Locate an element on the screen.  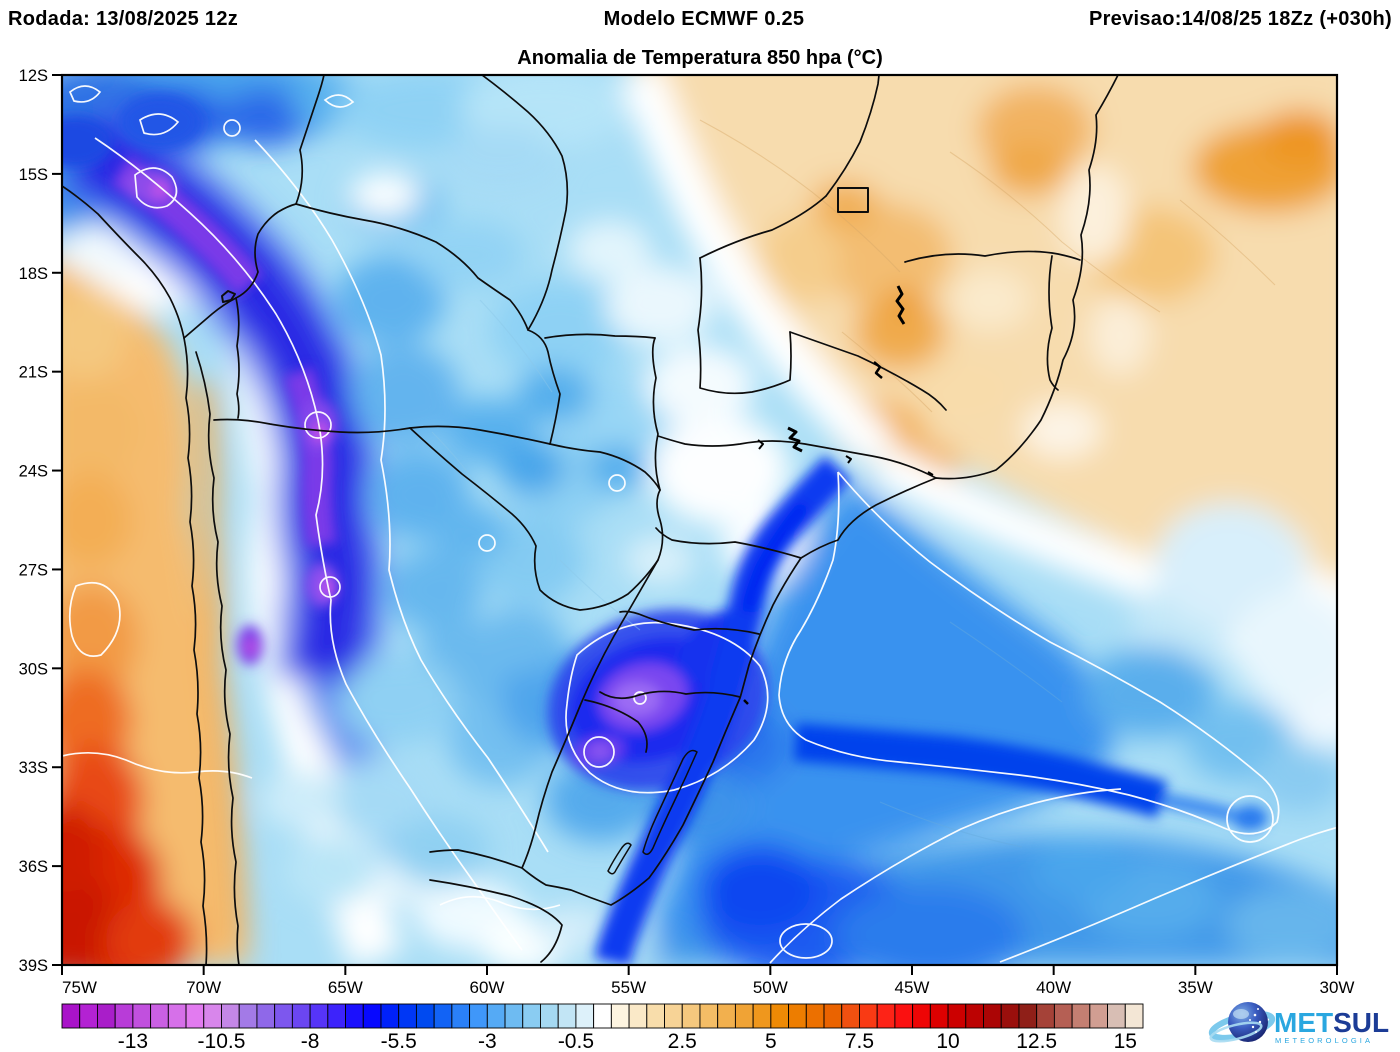
colorbar is located at coordinates (602, 1016).